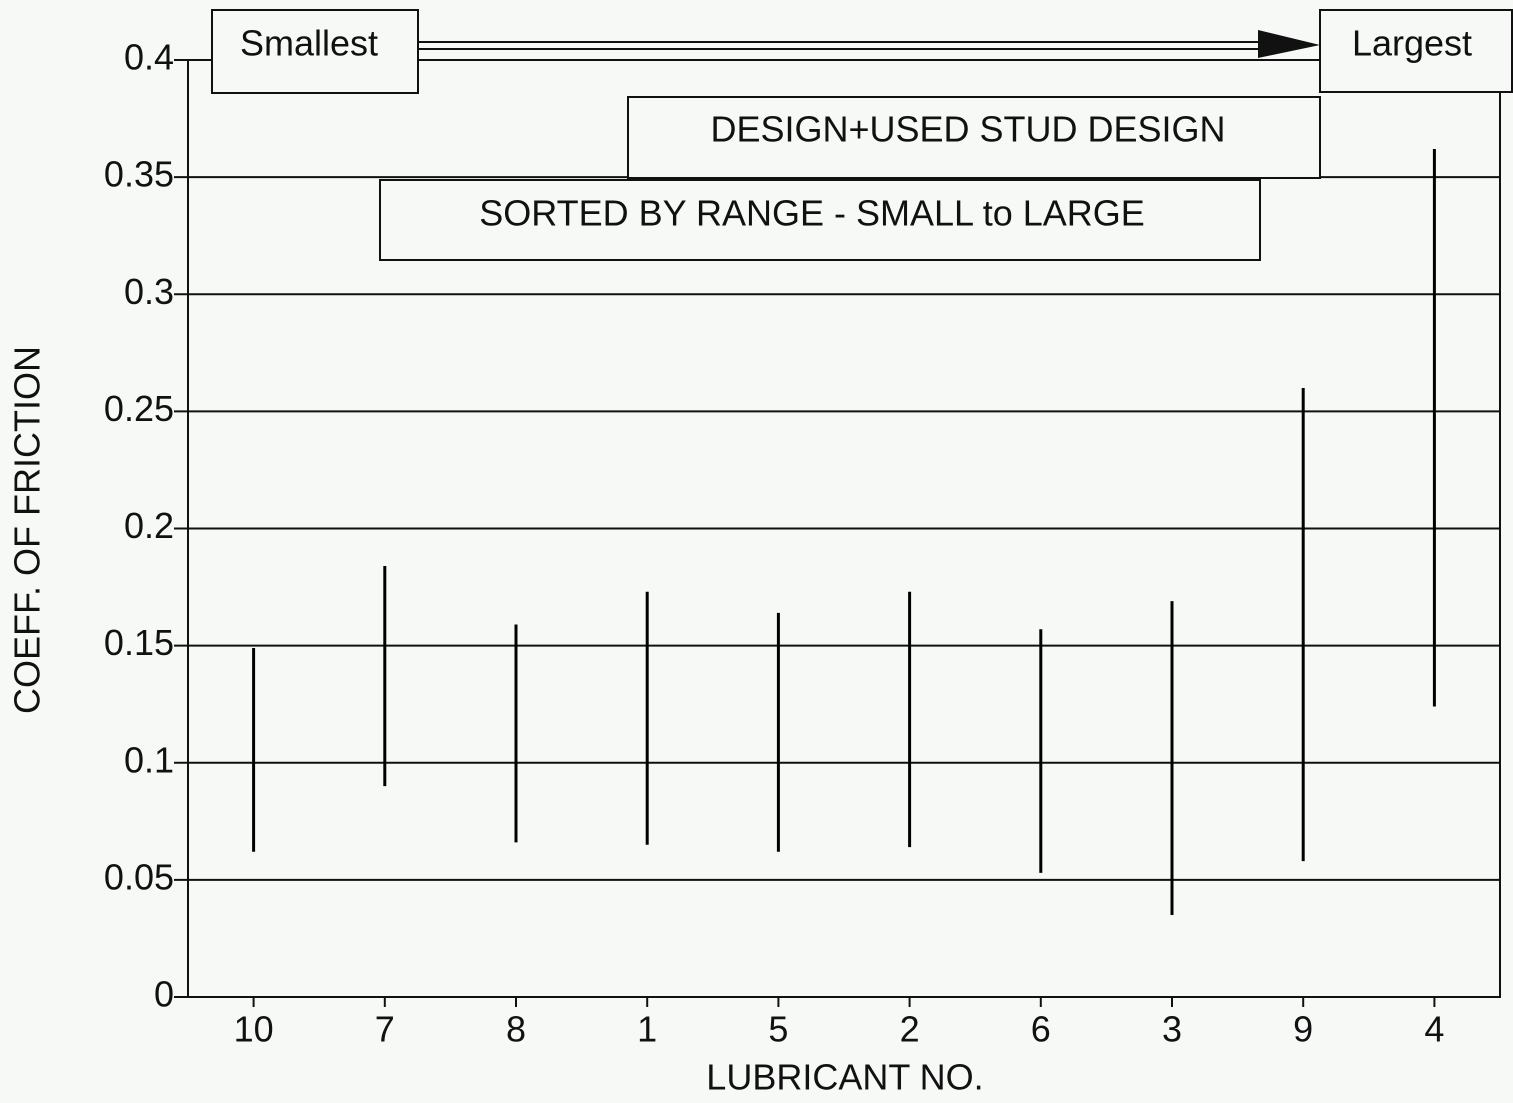  I want to click on x-tick-label: 7, so click(385, 1029).